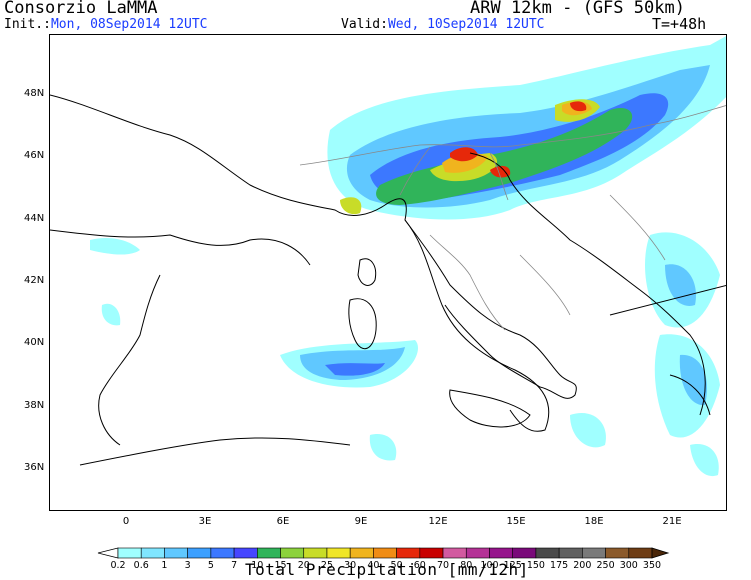  Describe the element at coordinates (443, 565) in the screenshot. I see `colorbar-level-label: 70` at that location.